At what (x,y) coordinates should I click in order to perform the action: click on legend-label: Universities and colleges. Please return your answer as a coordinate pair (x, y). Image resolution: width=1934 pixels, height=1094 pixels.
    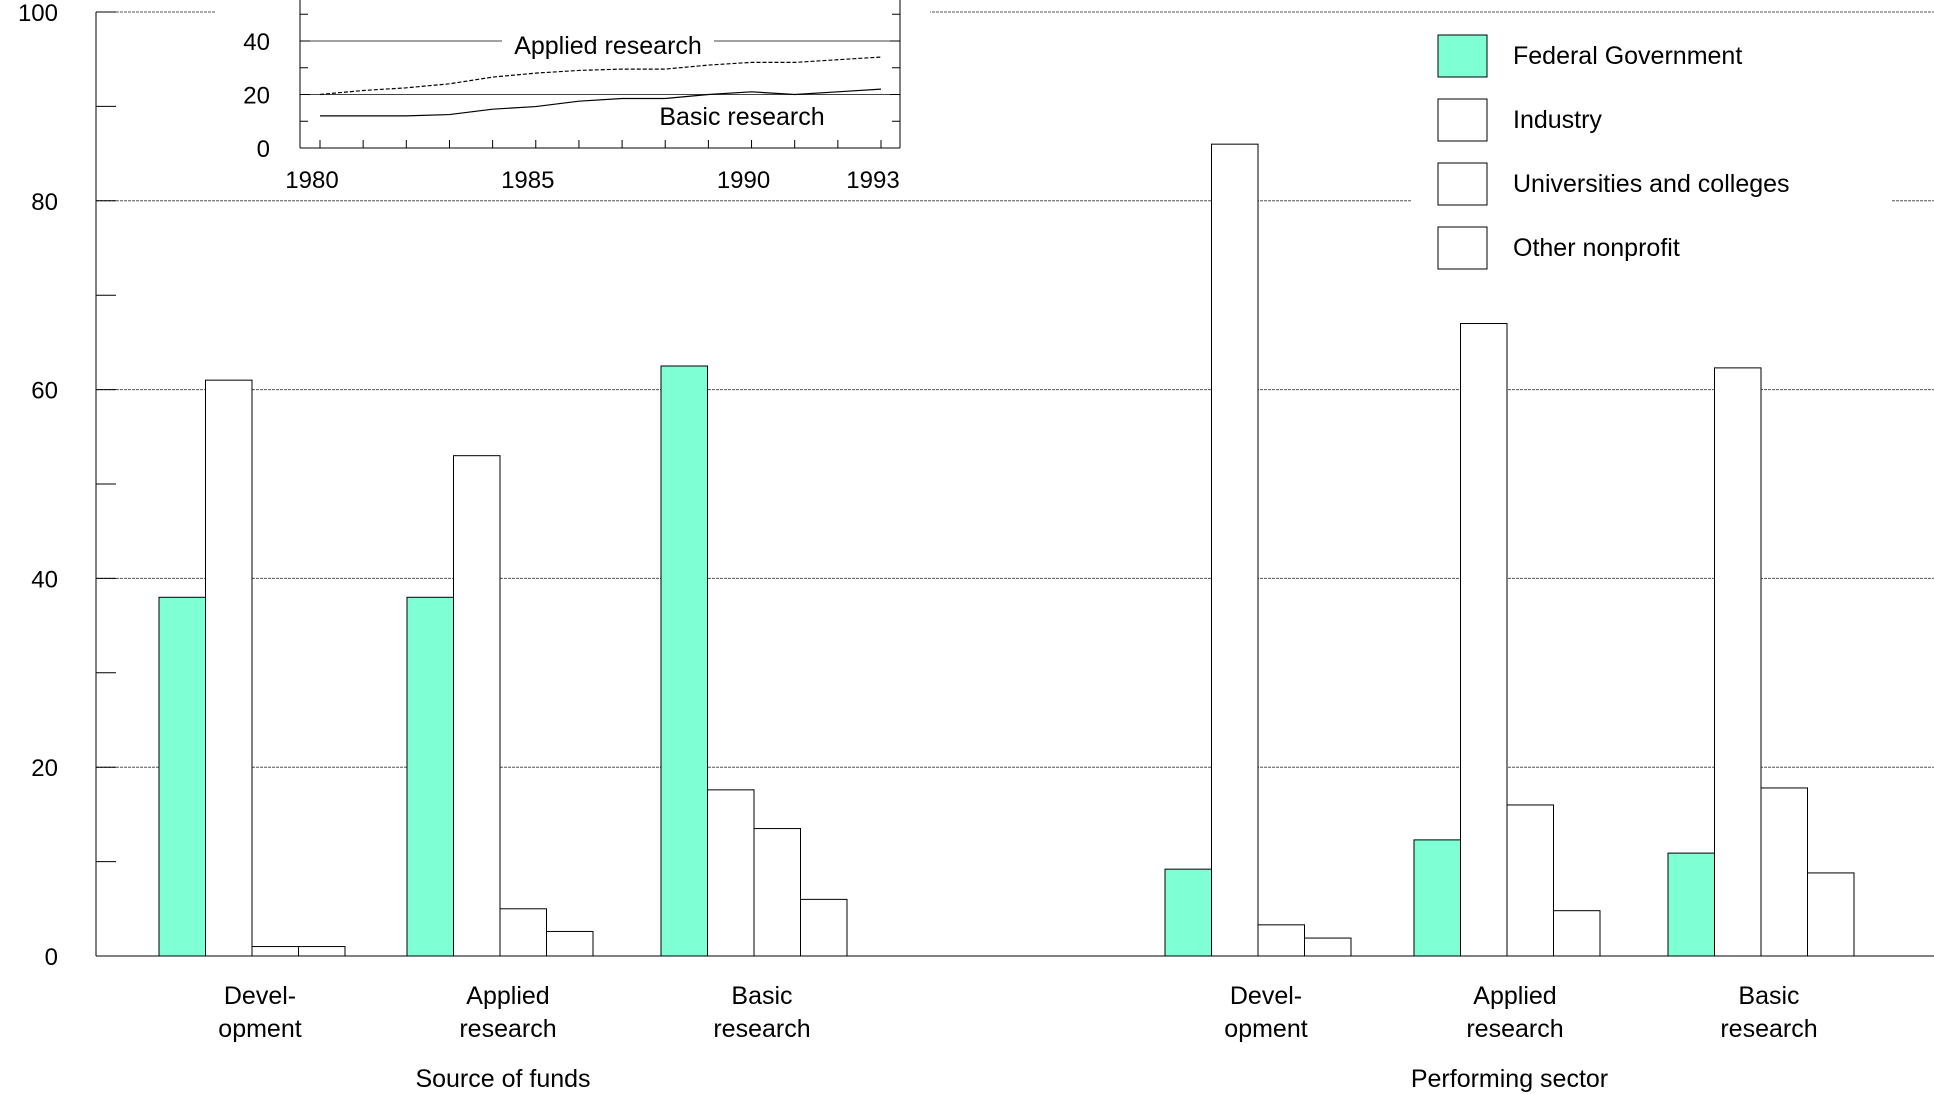
    Looking at the image, I should click on (1651, 184).